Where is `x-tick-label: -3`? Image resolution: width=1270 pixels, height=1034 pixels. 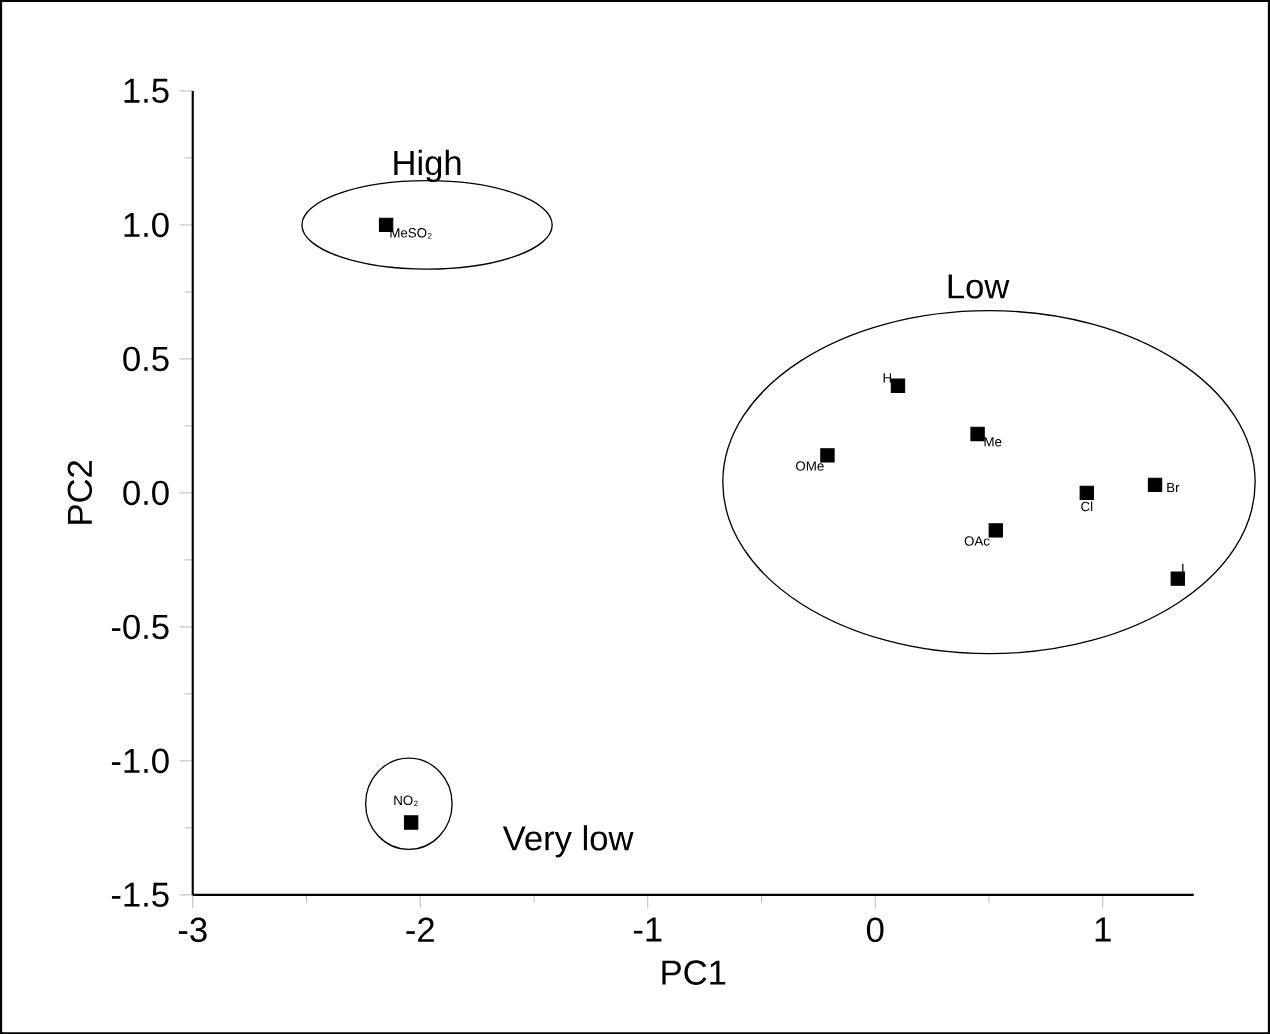
x-tick-label: -3 is located at coordinates (192, 929).